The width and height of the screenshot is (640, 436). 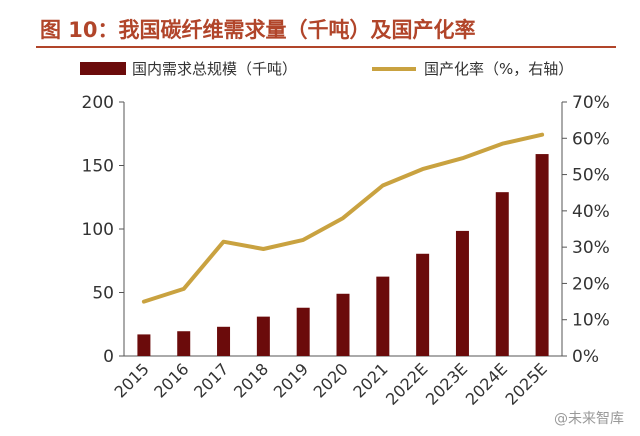 What do you see at coordinates (591, 321) in the screenshot?
I see `right-tick-label: 10%` at bounding box center [591, 321].